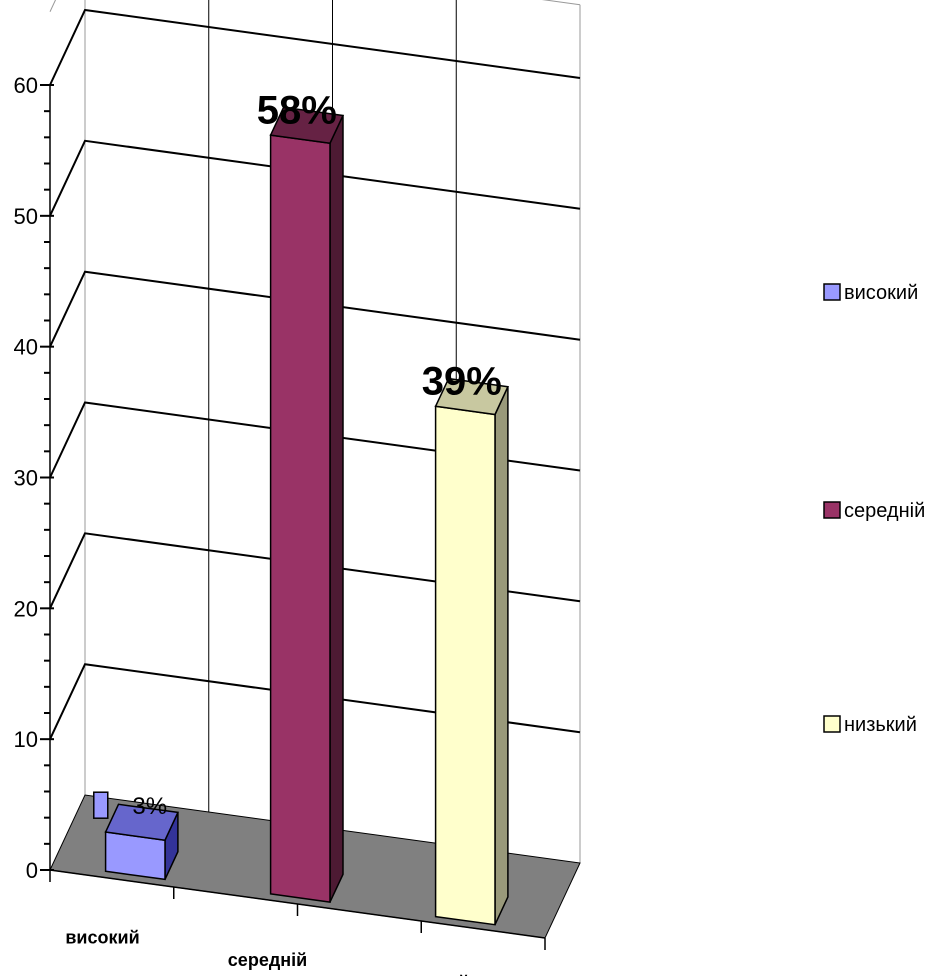  I want to click on y-tick-label: 20, so click(26, 608).